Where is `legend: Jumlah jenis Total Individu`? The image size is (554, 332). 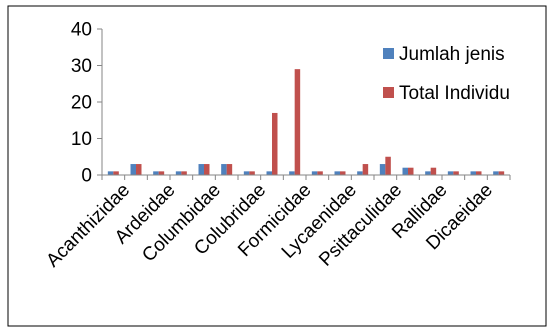 legend: Jumlah jenis Total Individu is located at coordinates (446, 74).